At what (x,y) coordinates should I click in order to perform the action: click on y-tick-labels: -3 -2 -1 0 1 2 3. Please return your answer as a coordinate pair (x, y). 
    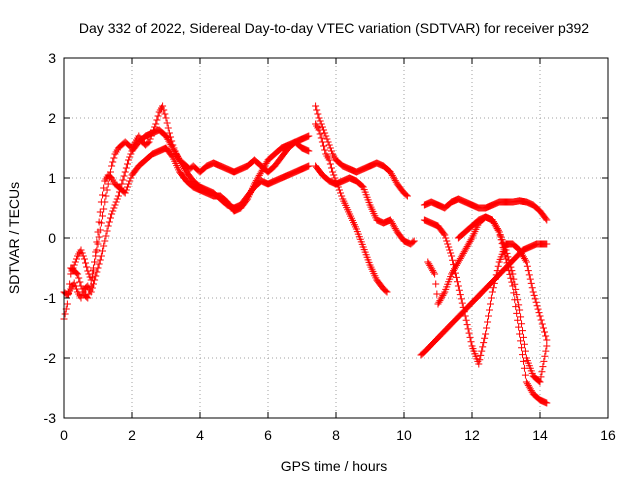
    Looking at the image, I should click on (50, 238).